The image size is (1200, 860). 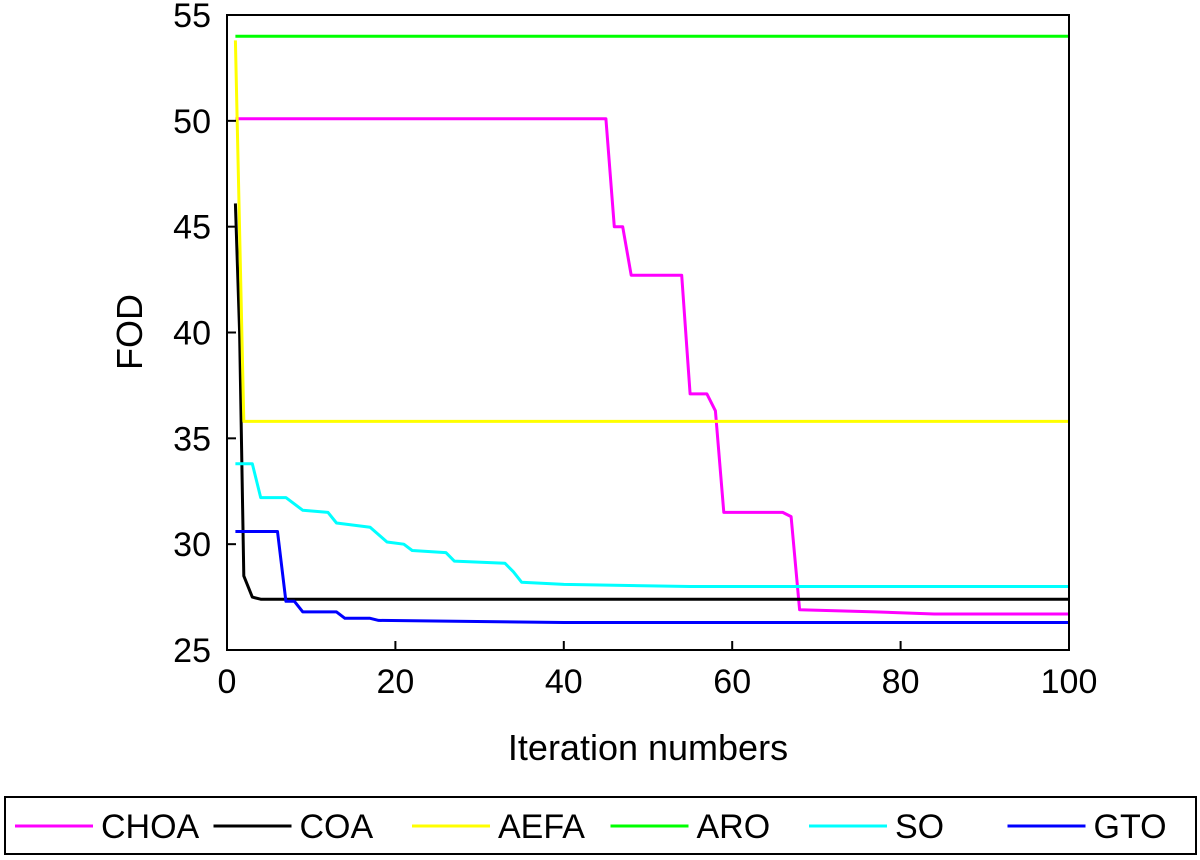 What do you see at coordinates (648, 747) in the screenshot?
I see `x-axis-title: Iteration numbers` at bounding box center [648, 747].